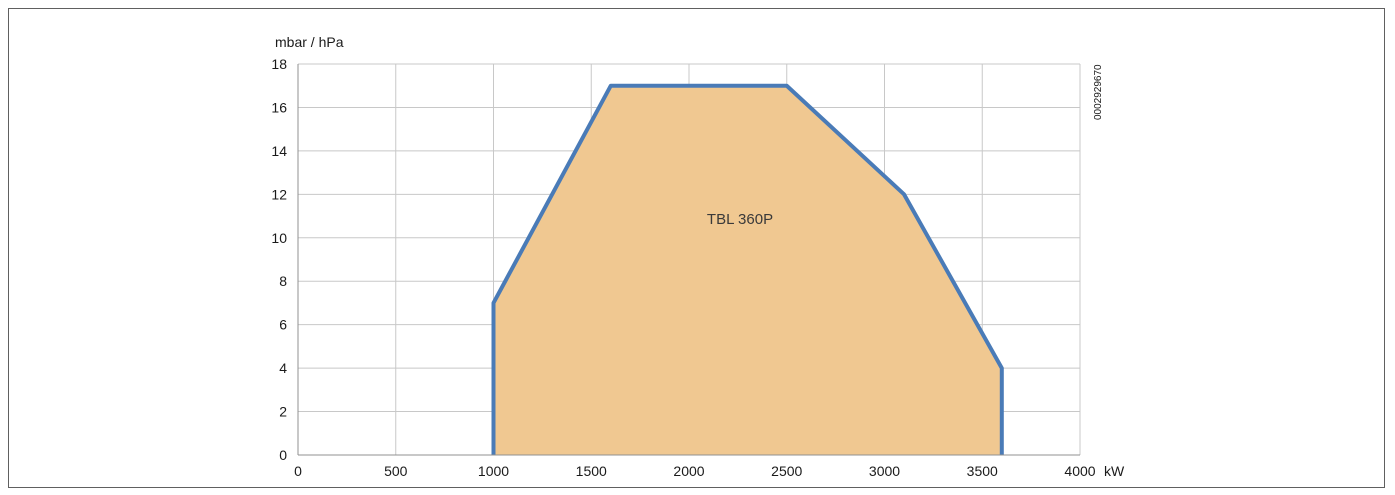 The image size is (1395, 495). What do you see at coordinates (591, 471) in the screenshot?
I see `x-tick-label: 1500` at bounding box center [591, 471].